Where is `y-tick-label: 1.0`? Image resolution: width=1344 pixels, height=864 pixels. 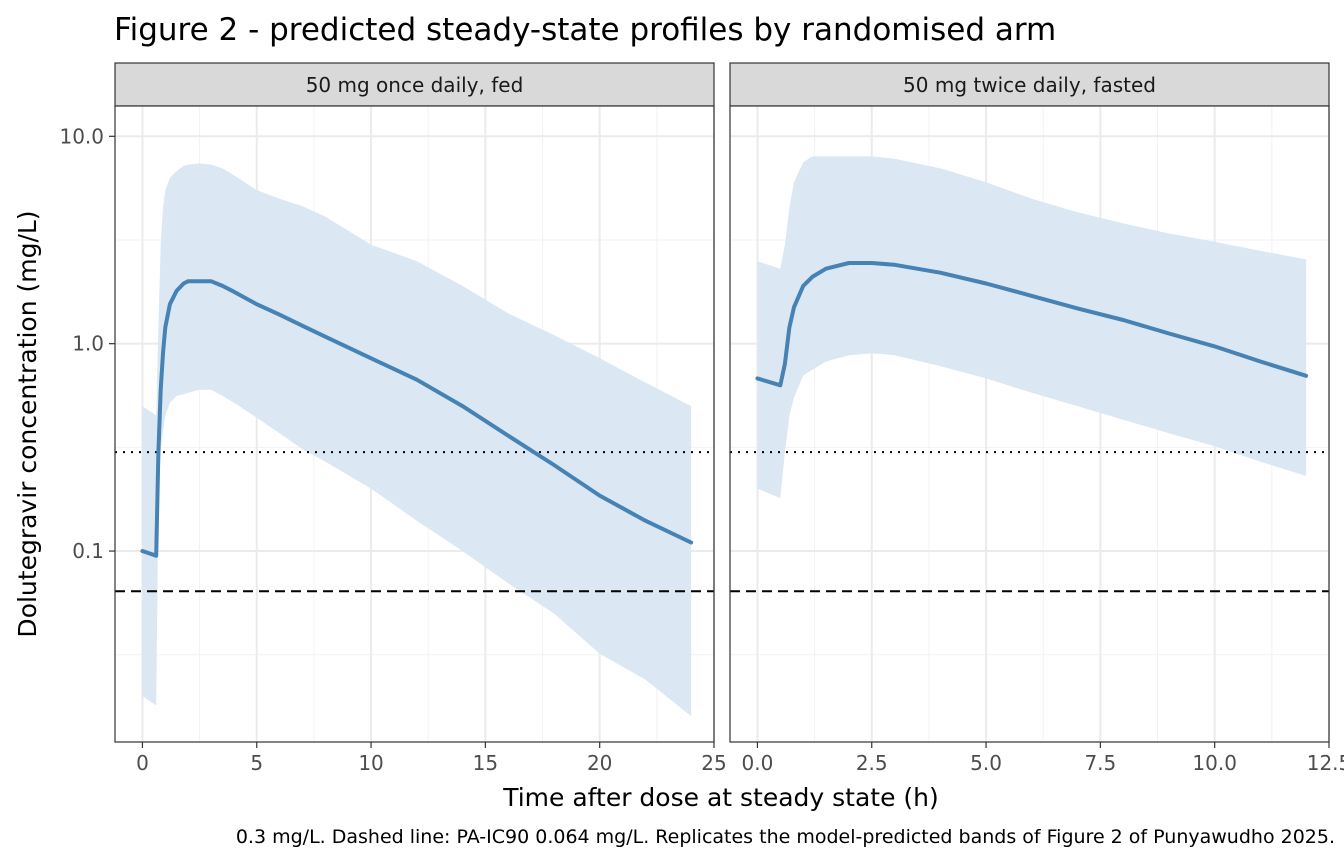
y-tick-label: 1.0 is located at coordinates (88, 344).